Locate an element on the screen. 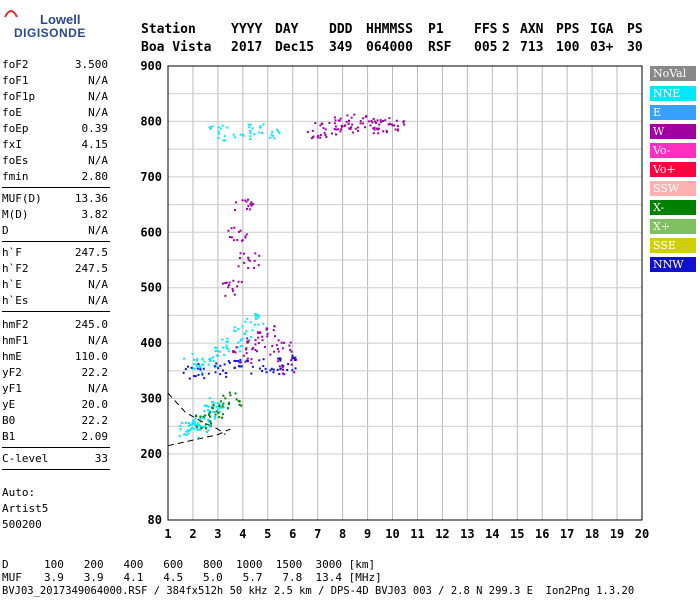  x-tick-label: 5 is located at coordinates (267, 534).